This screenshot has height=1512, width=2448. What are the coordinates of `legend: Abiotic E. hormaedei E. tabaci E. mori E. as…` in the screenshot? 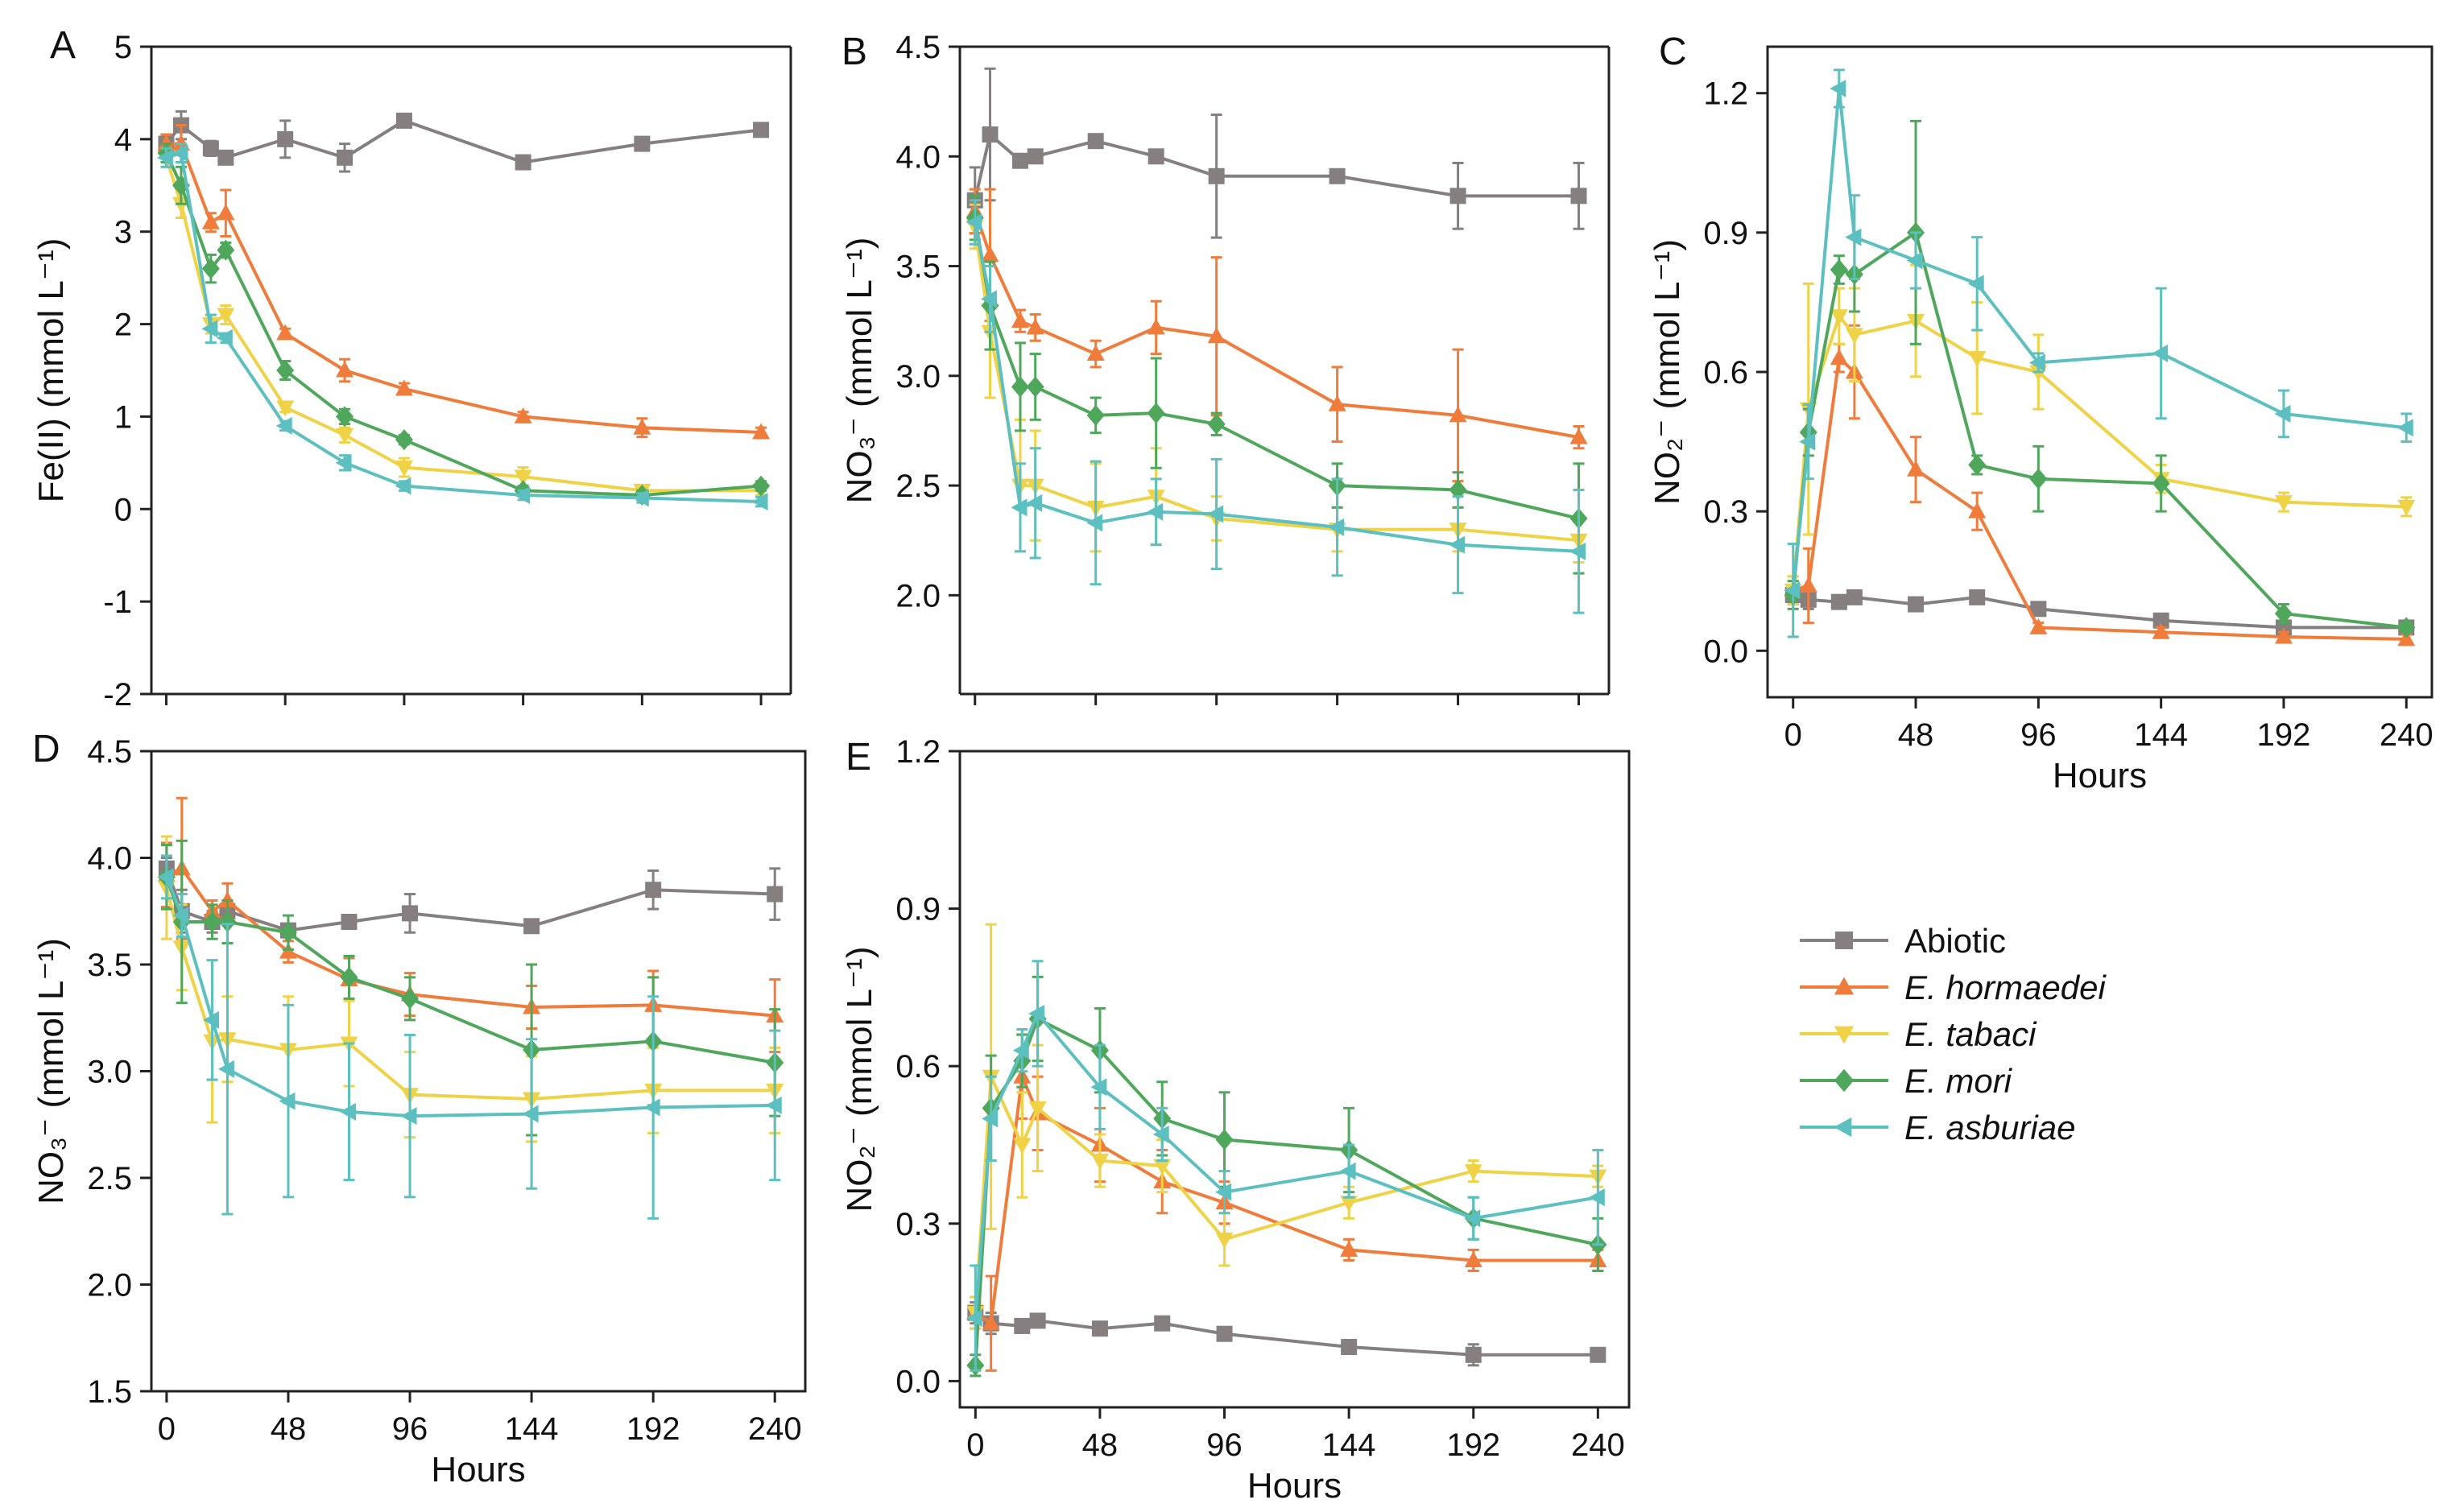 It's located at (1953, 1034).